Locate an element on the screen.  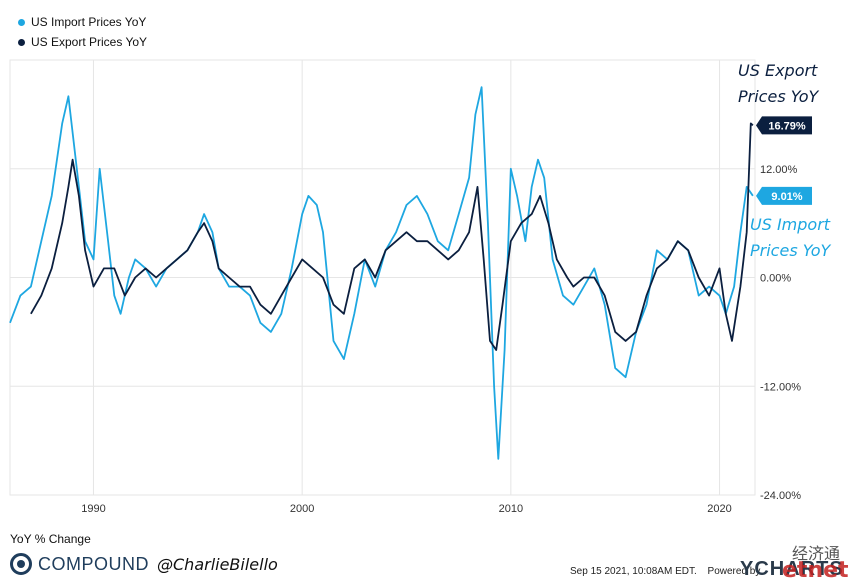
timestamp: Sep 15 2021, 10:08AM EDT. is located at coordinates (633, 571).